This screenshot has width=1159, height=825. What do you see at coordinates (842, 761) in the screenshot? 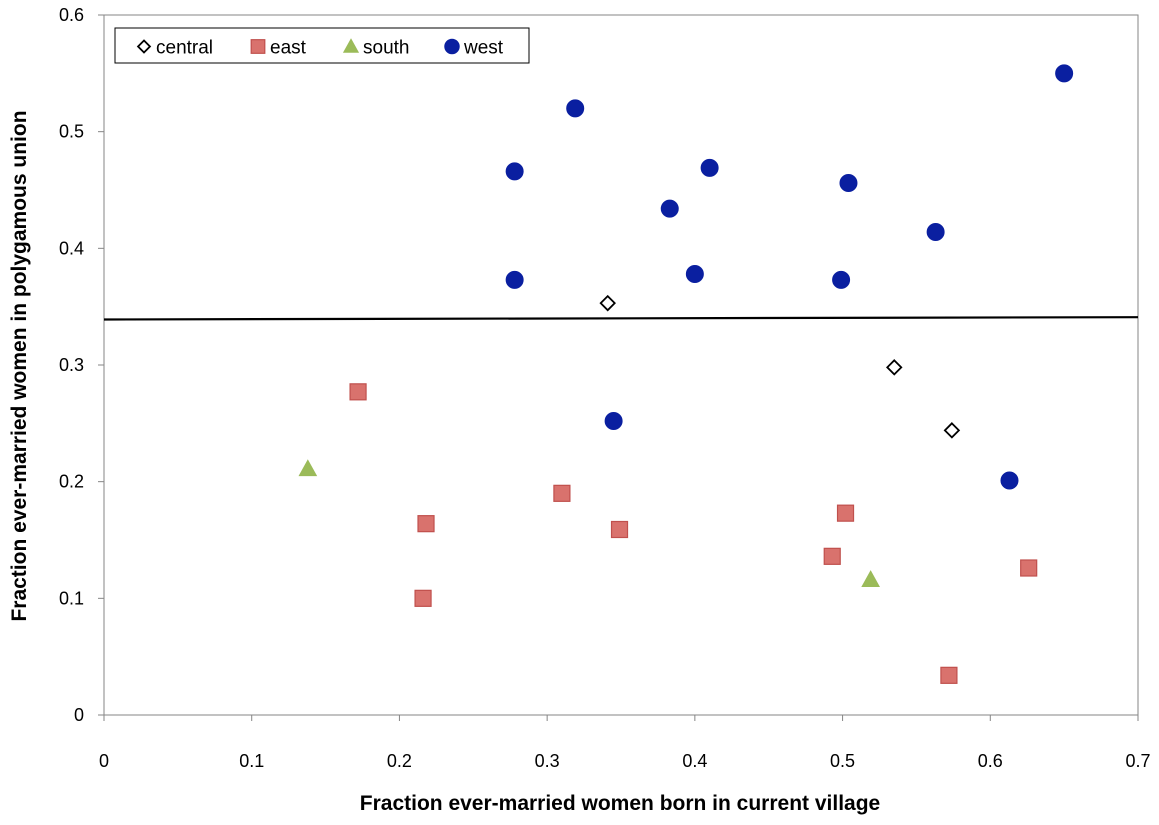
I see `x-tick-label: 0.5` at bounding box center [842, 761].